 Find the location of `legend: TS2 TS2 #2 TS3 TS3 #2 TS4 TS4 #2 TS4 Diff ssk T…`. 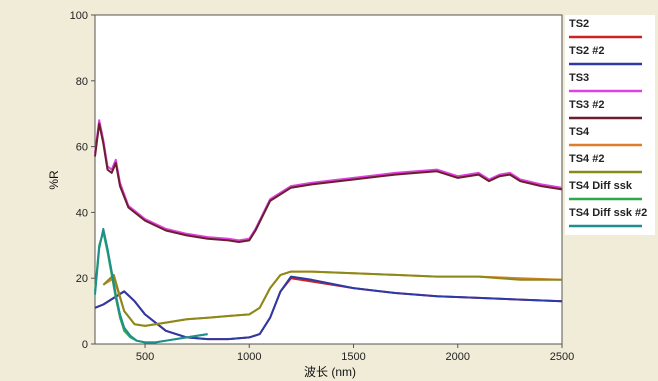

legend: TS2 TS2 #2 TS3 TS3 #2 TS4 TS4 #2 TS4 Diff ssk T… is located at coordinates (608, 123).